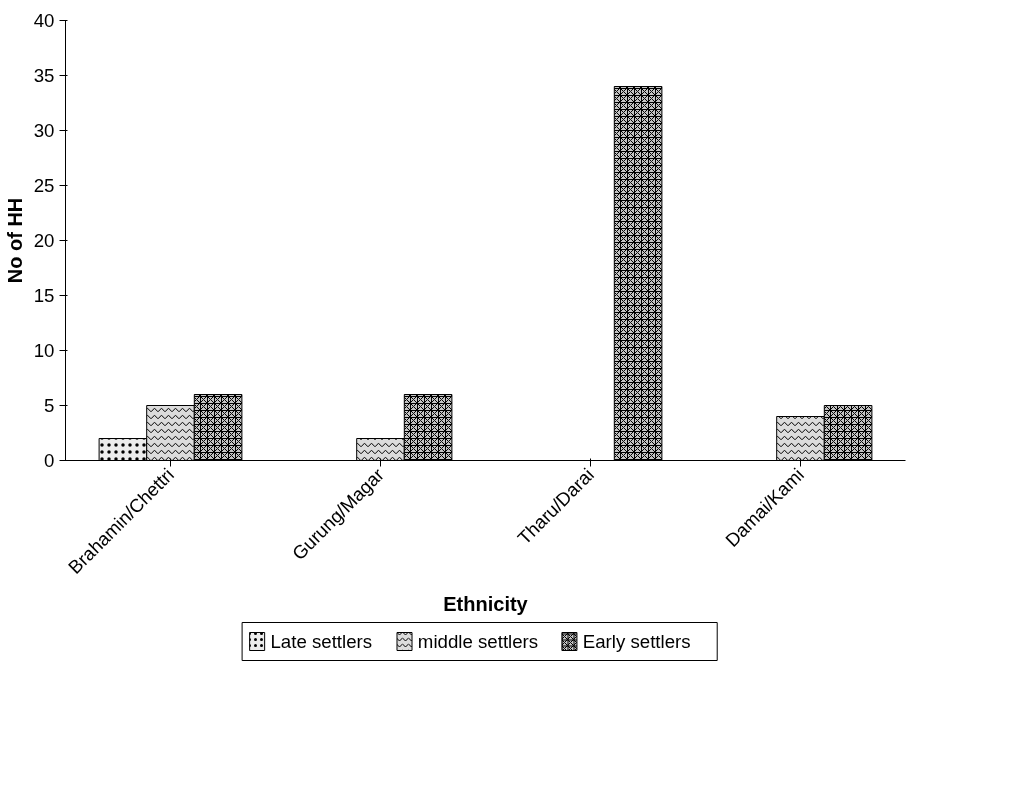 Image resolution: width=1018 pixels, height=792 pixels. What do you see at coordinates (44, 20) in the screenshot?
I see `y-tick-label: 40` at bounding box center [44, 20].